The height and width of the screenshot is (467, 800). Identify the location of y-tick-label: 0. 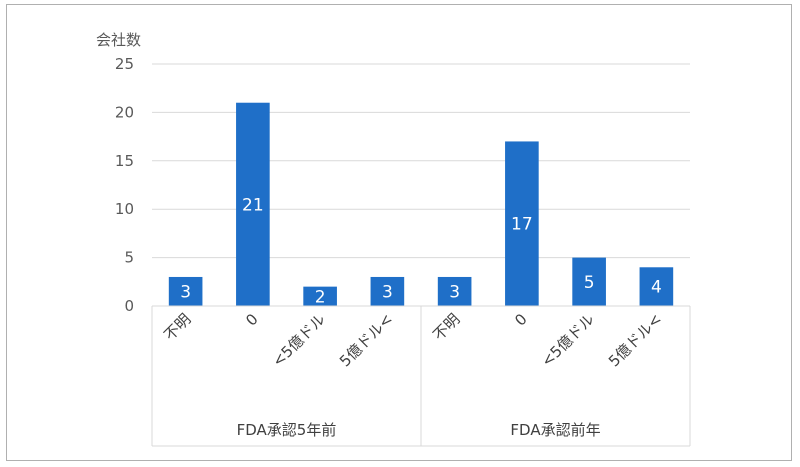
(129, 306).